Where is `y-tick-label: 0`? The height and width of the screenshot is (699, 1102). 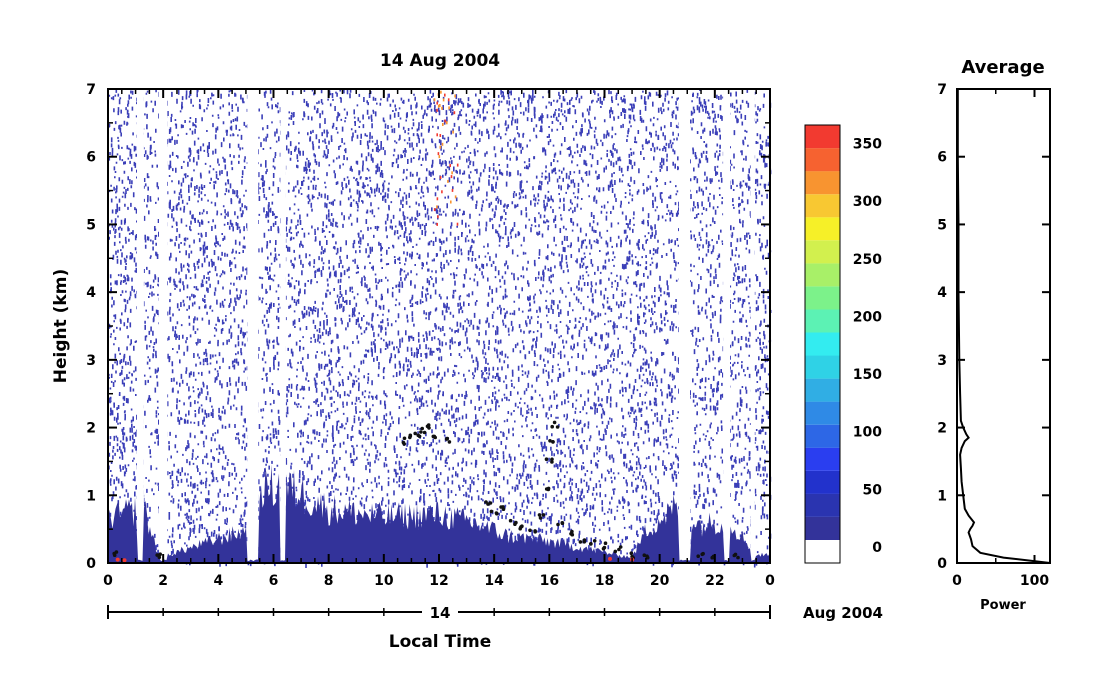 y-tick-label: 0 is located at coordinates (91, 564).